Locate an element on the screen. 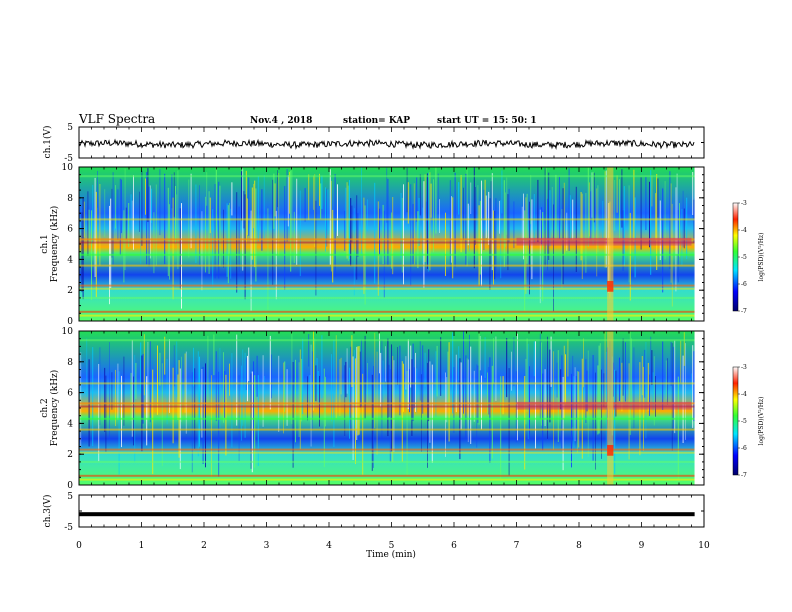 The height and width of the screenshot is (612, 792). spectrogram-ytick-label: 8 is located at coordinates (70, 363).